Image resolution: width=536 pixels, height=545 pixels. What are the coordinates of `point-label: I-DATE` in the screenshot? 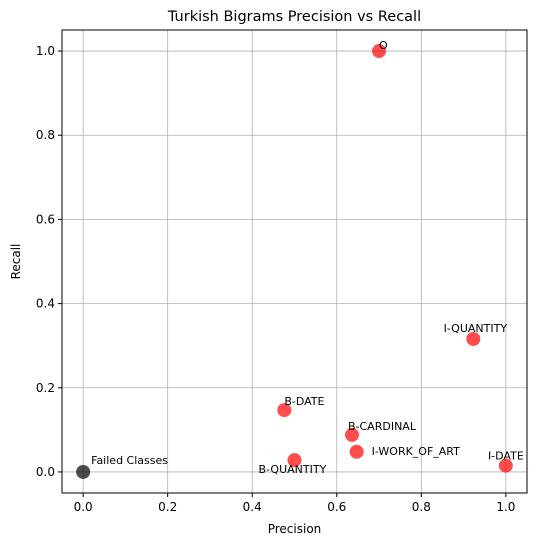 It's located at (506, 456).